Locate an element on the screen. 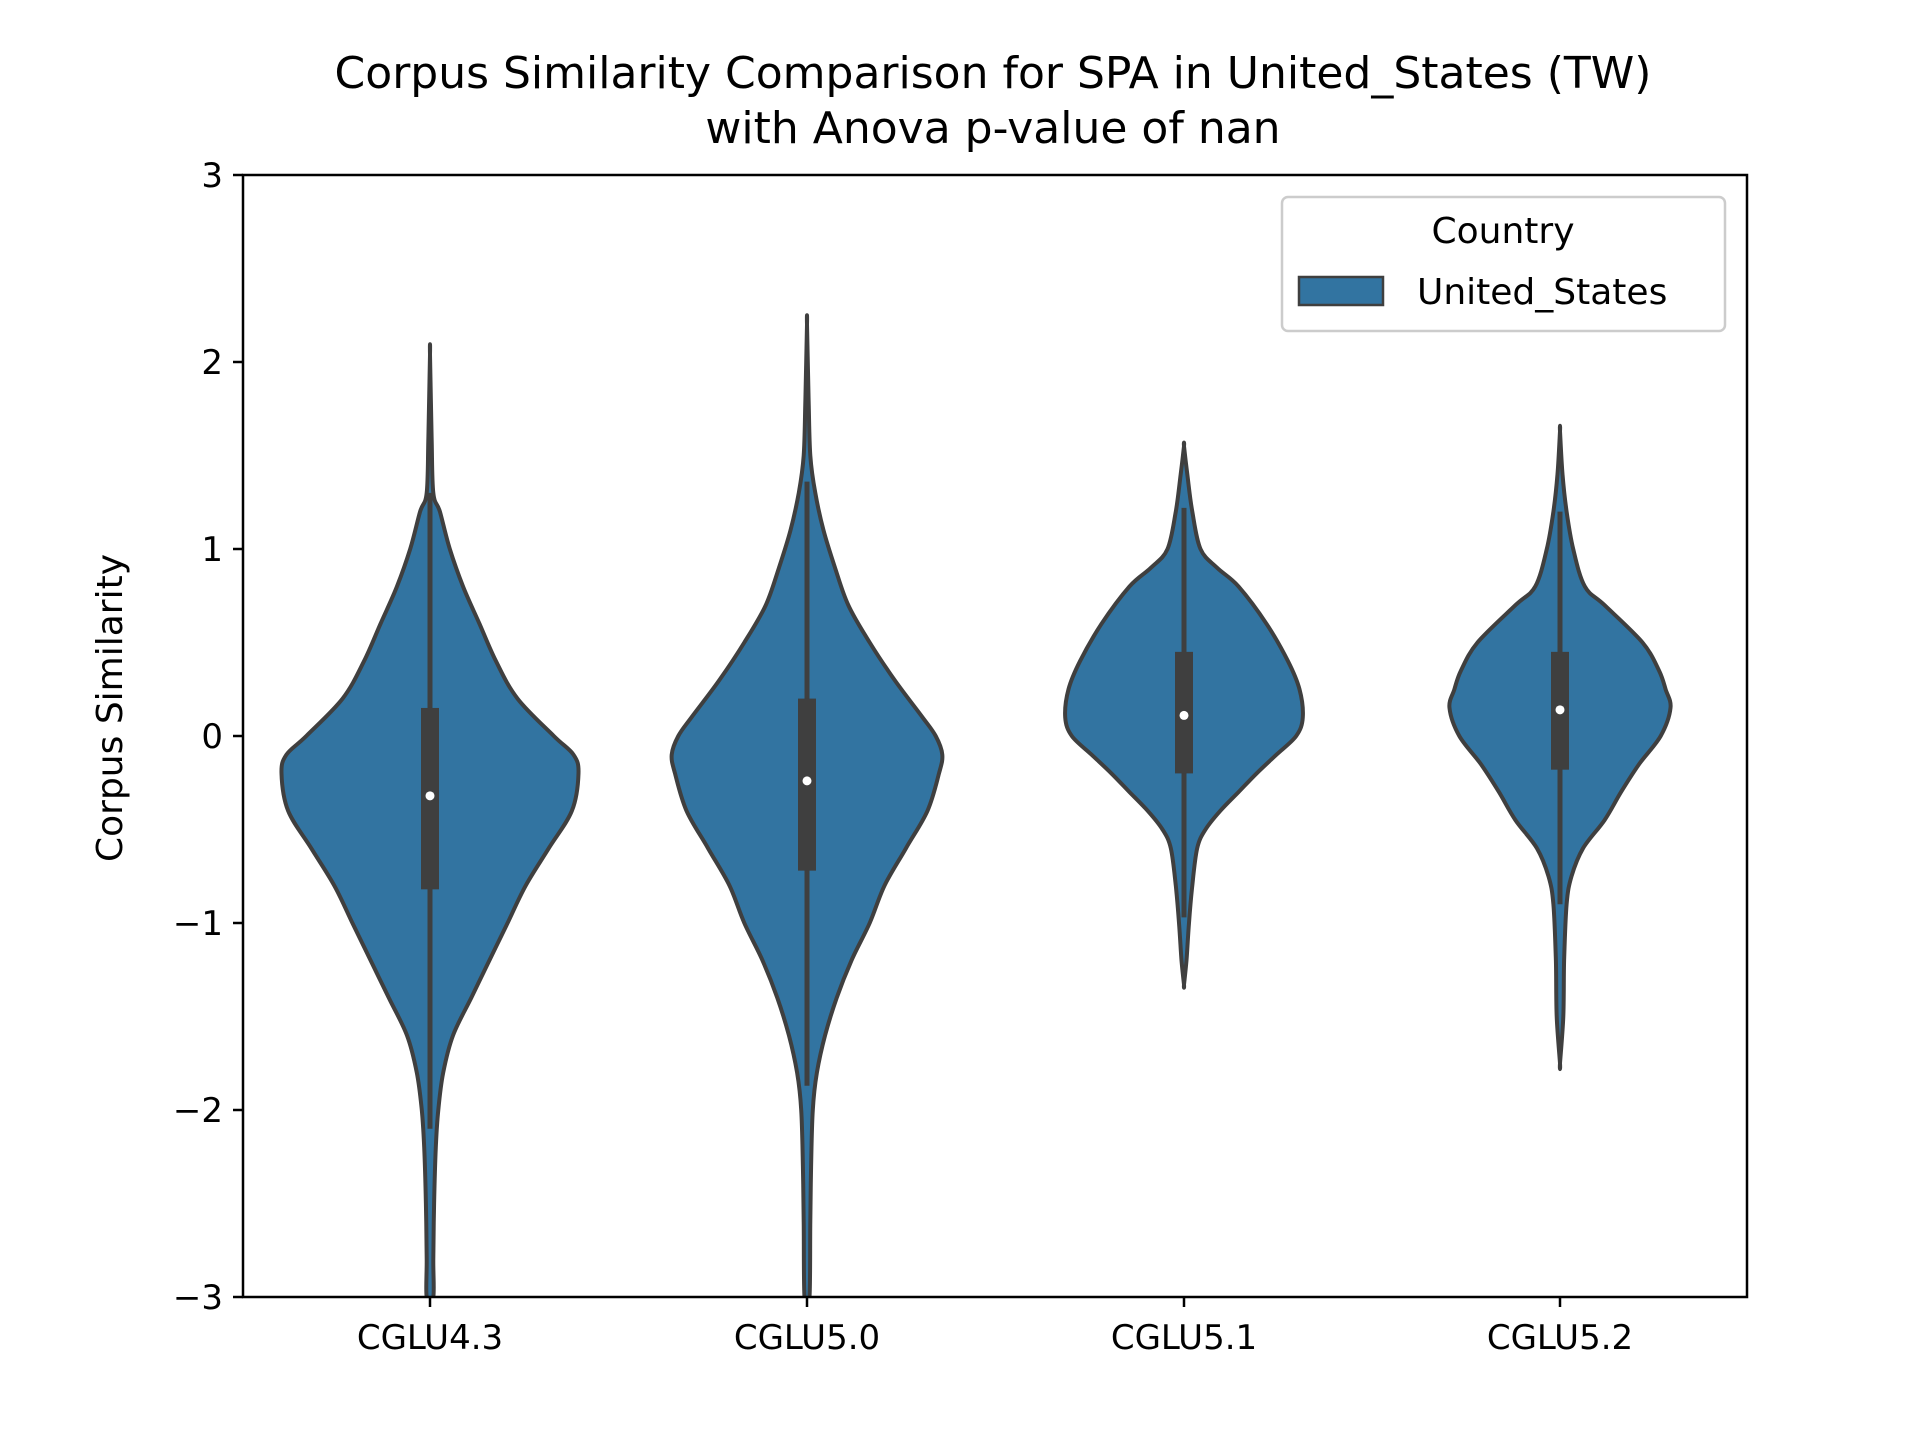 This screenshot has width=1920, height=1444. x-tick-label: CGLU5.0 is located at coordinates (807, 1338).